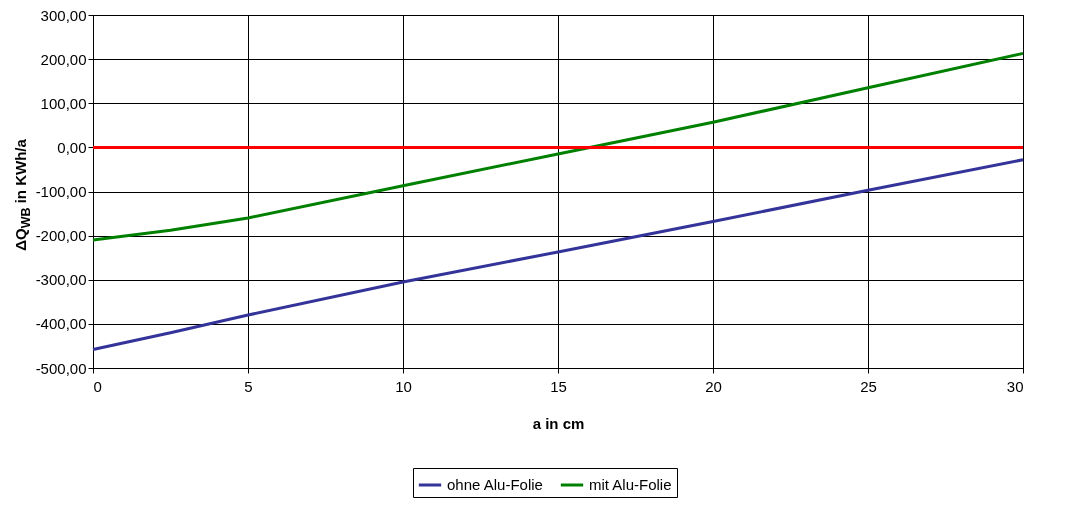 The image size is (1071, 525). Describe the element at coordinates (630, 484) in the screenshot. I see `legend-label: mit Alu-Folie` at that location.